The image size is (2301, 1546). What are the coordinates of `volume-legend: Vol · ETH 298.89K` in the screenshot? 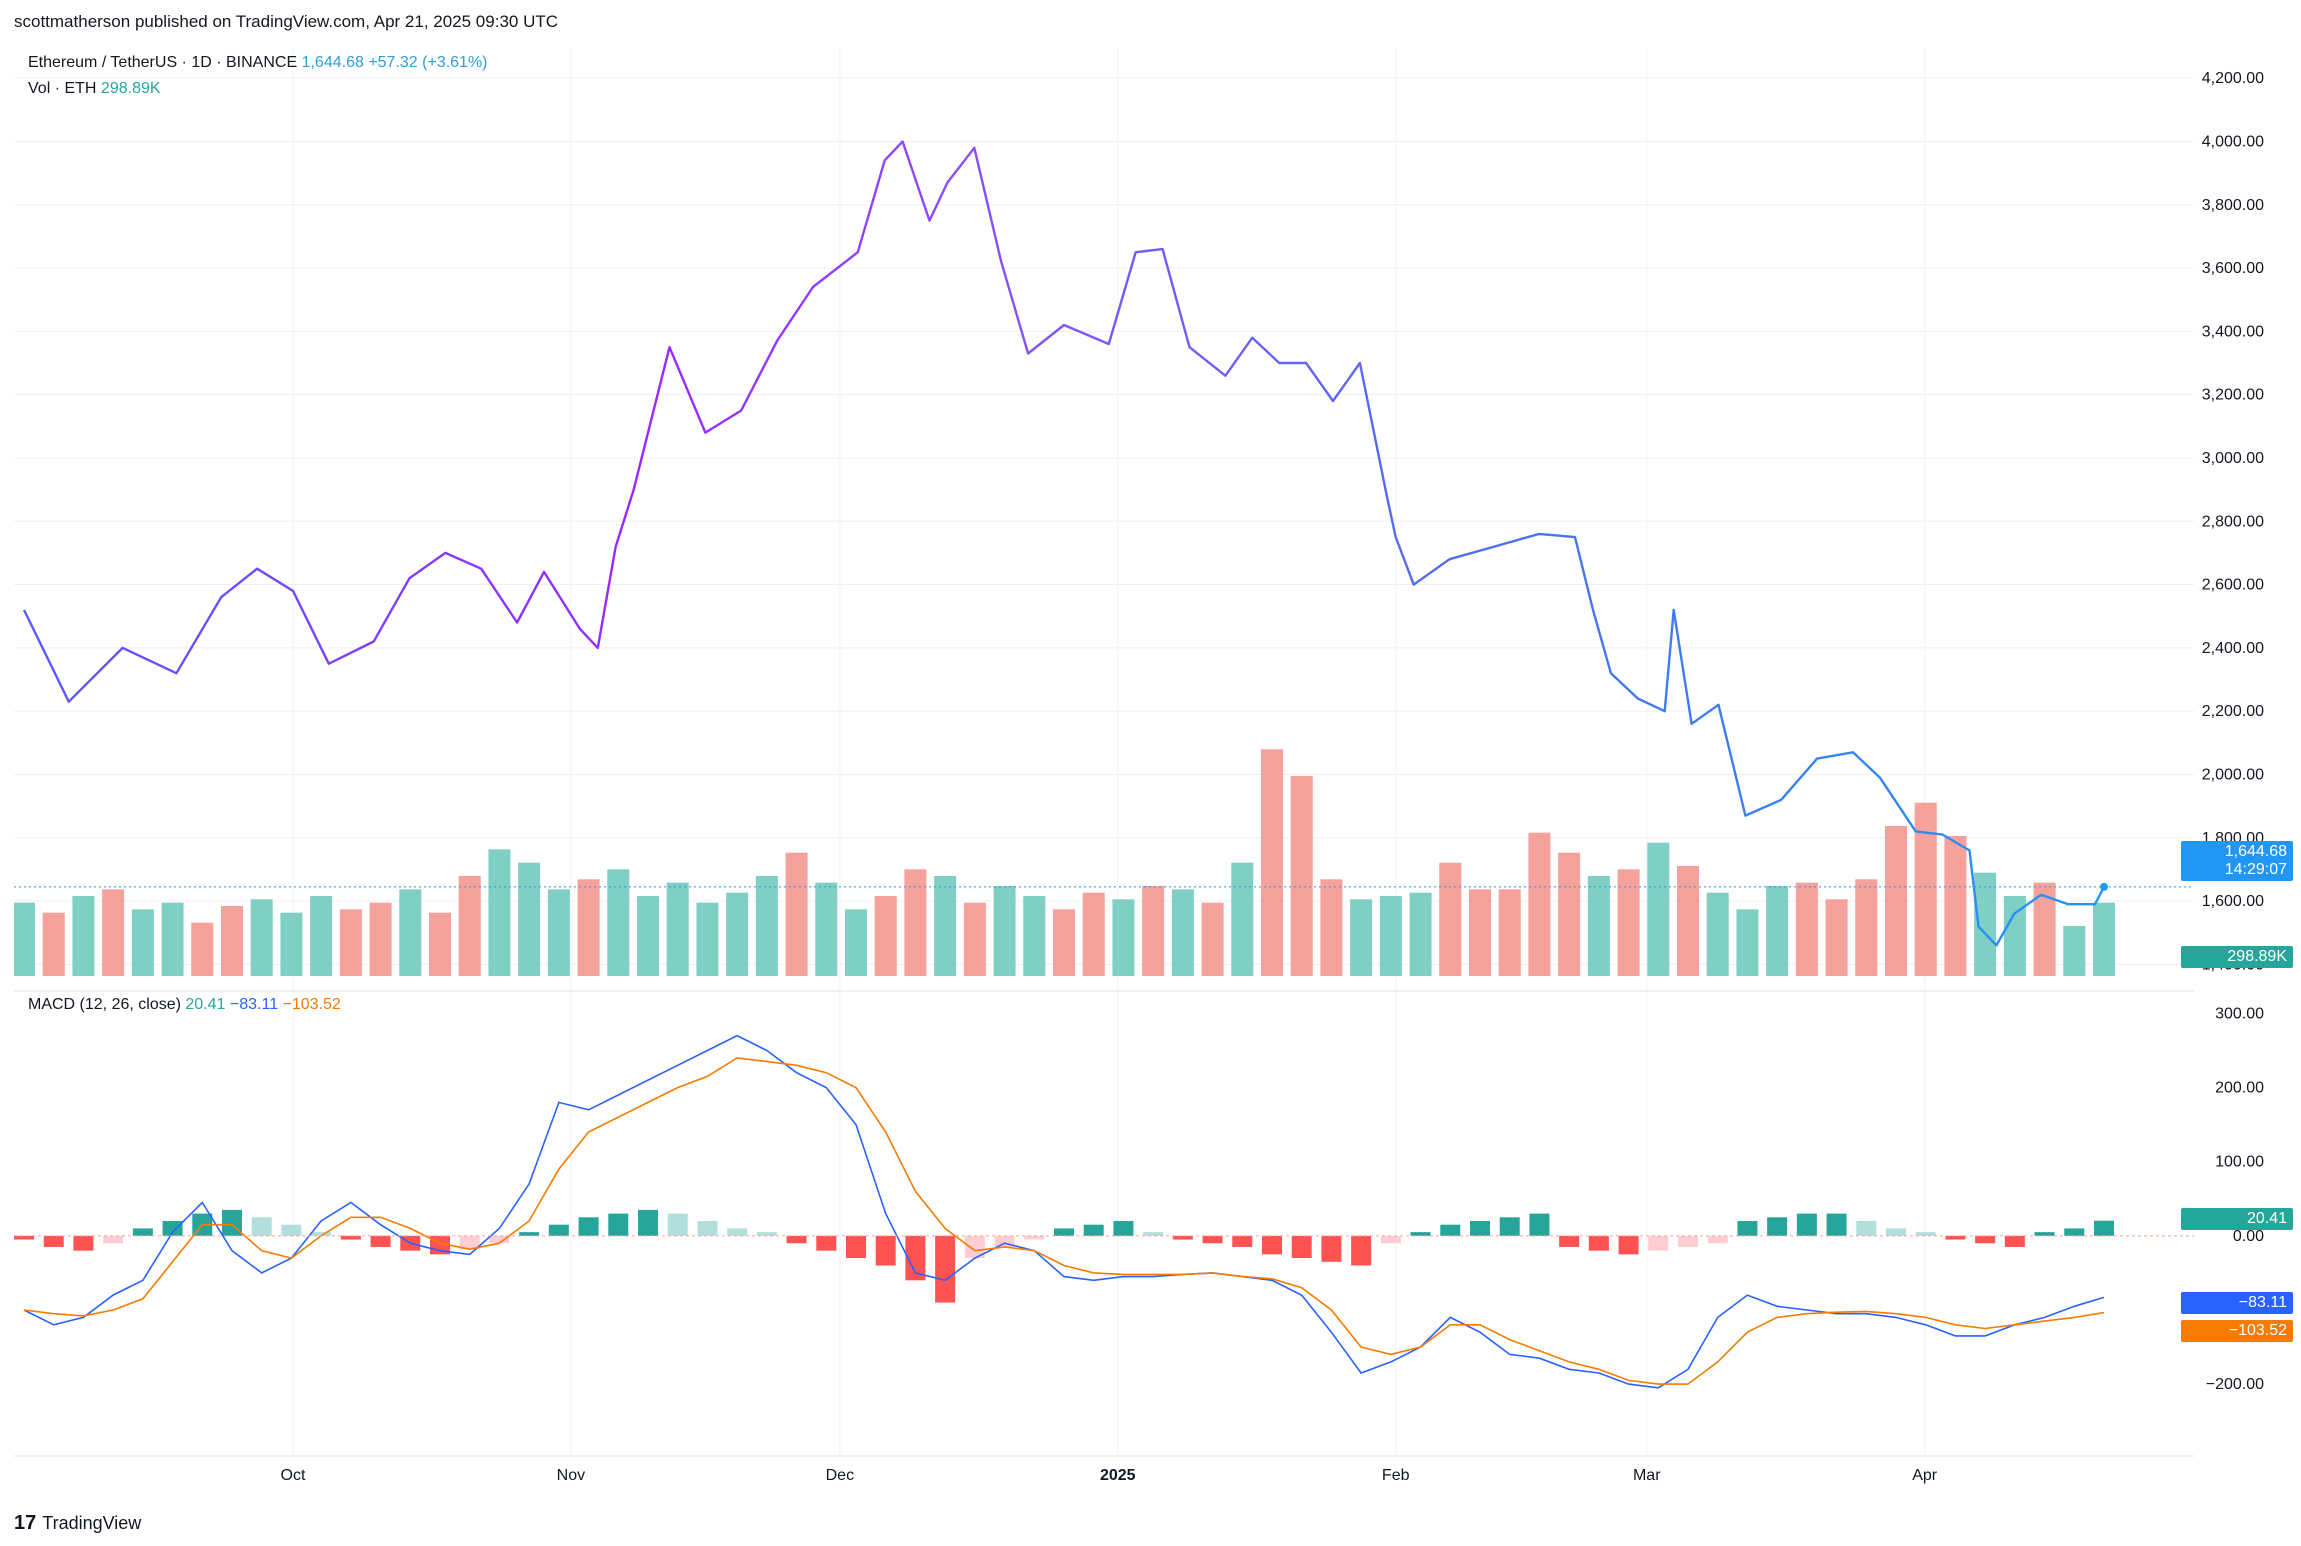 It's located at (94, 89).